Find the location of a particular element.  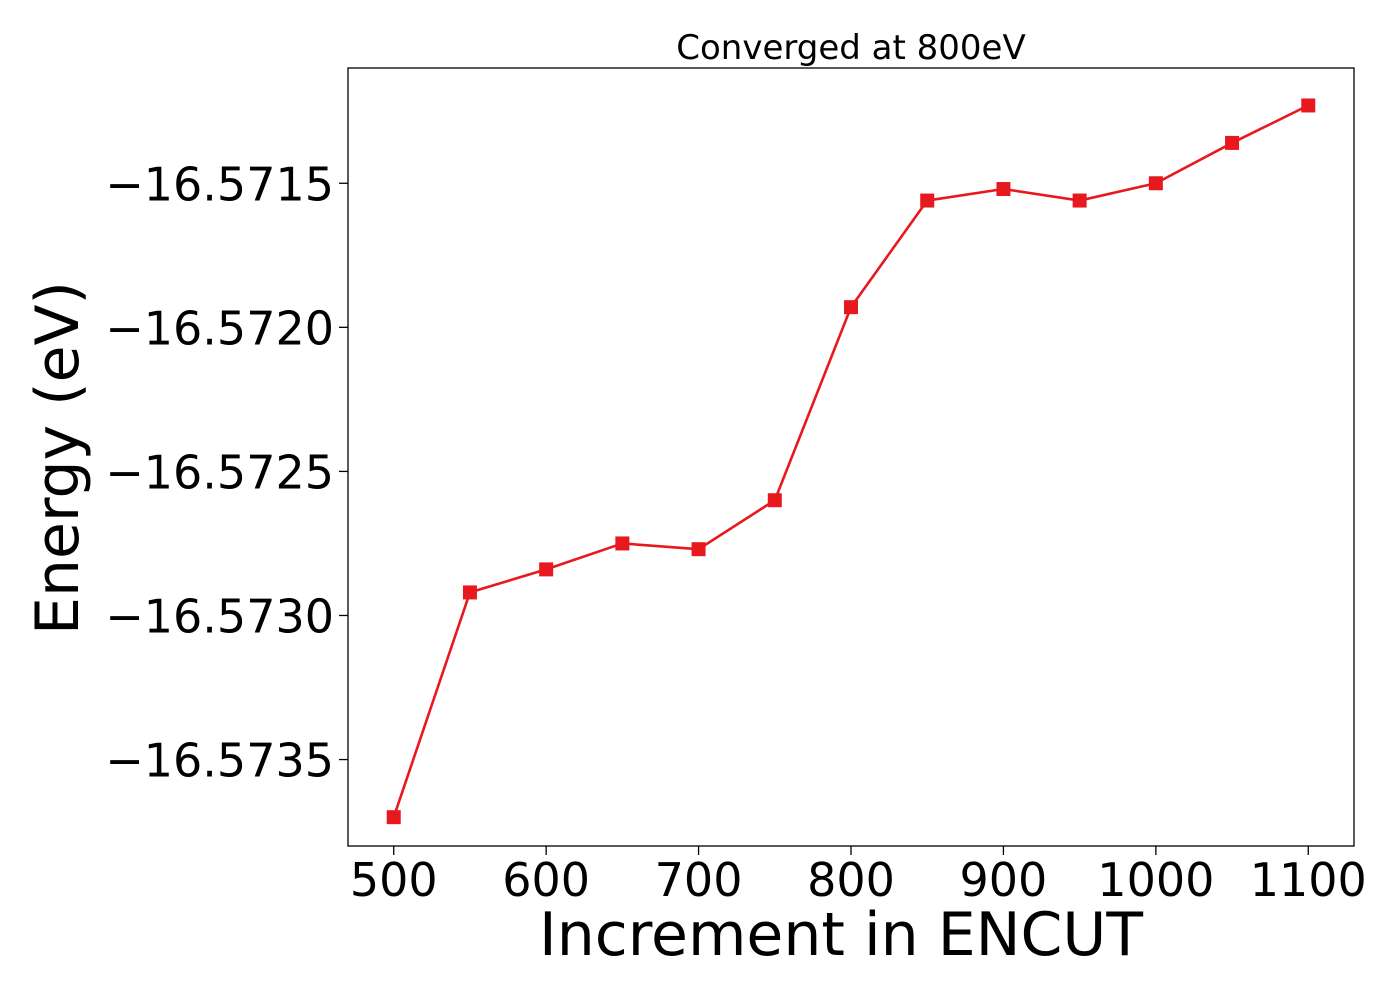

x-tick-label: 800 is located at coordinates (851, 880).